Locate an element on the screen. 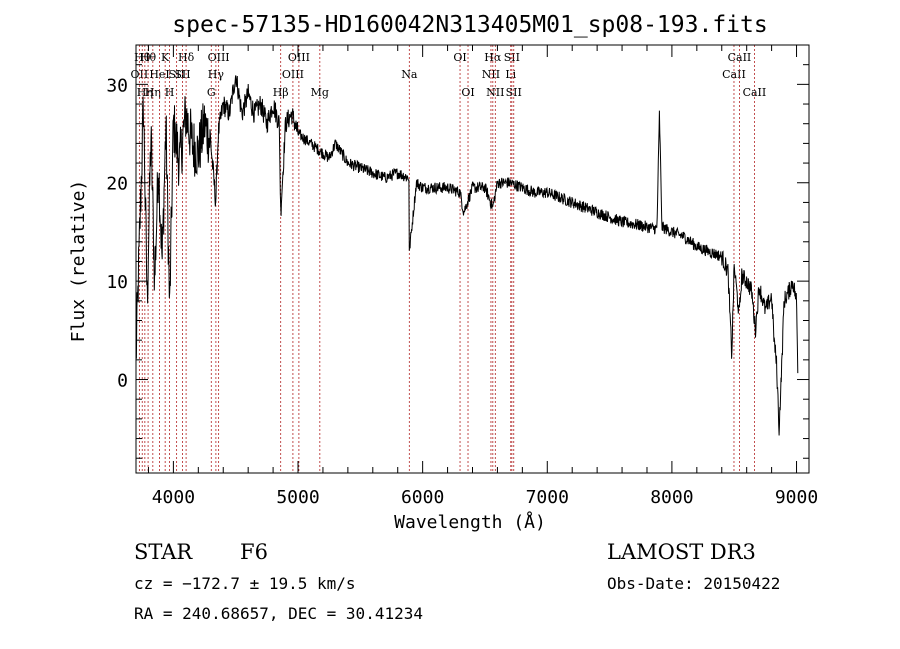 This screenshot has width=900, height=649. spectral-line-label: Hβ is located at coordinates (281, 92).